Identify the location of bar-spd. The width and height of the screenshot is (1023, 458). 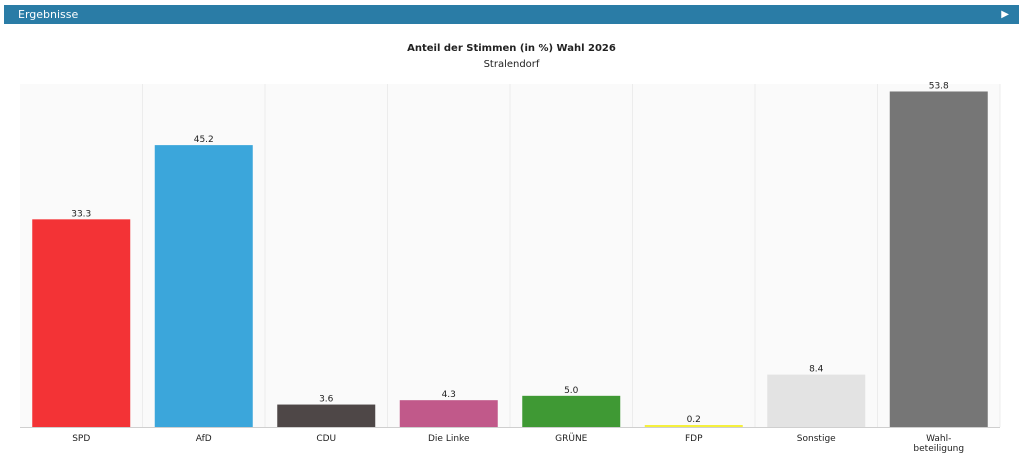
(81, 323).